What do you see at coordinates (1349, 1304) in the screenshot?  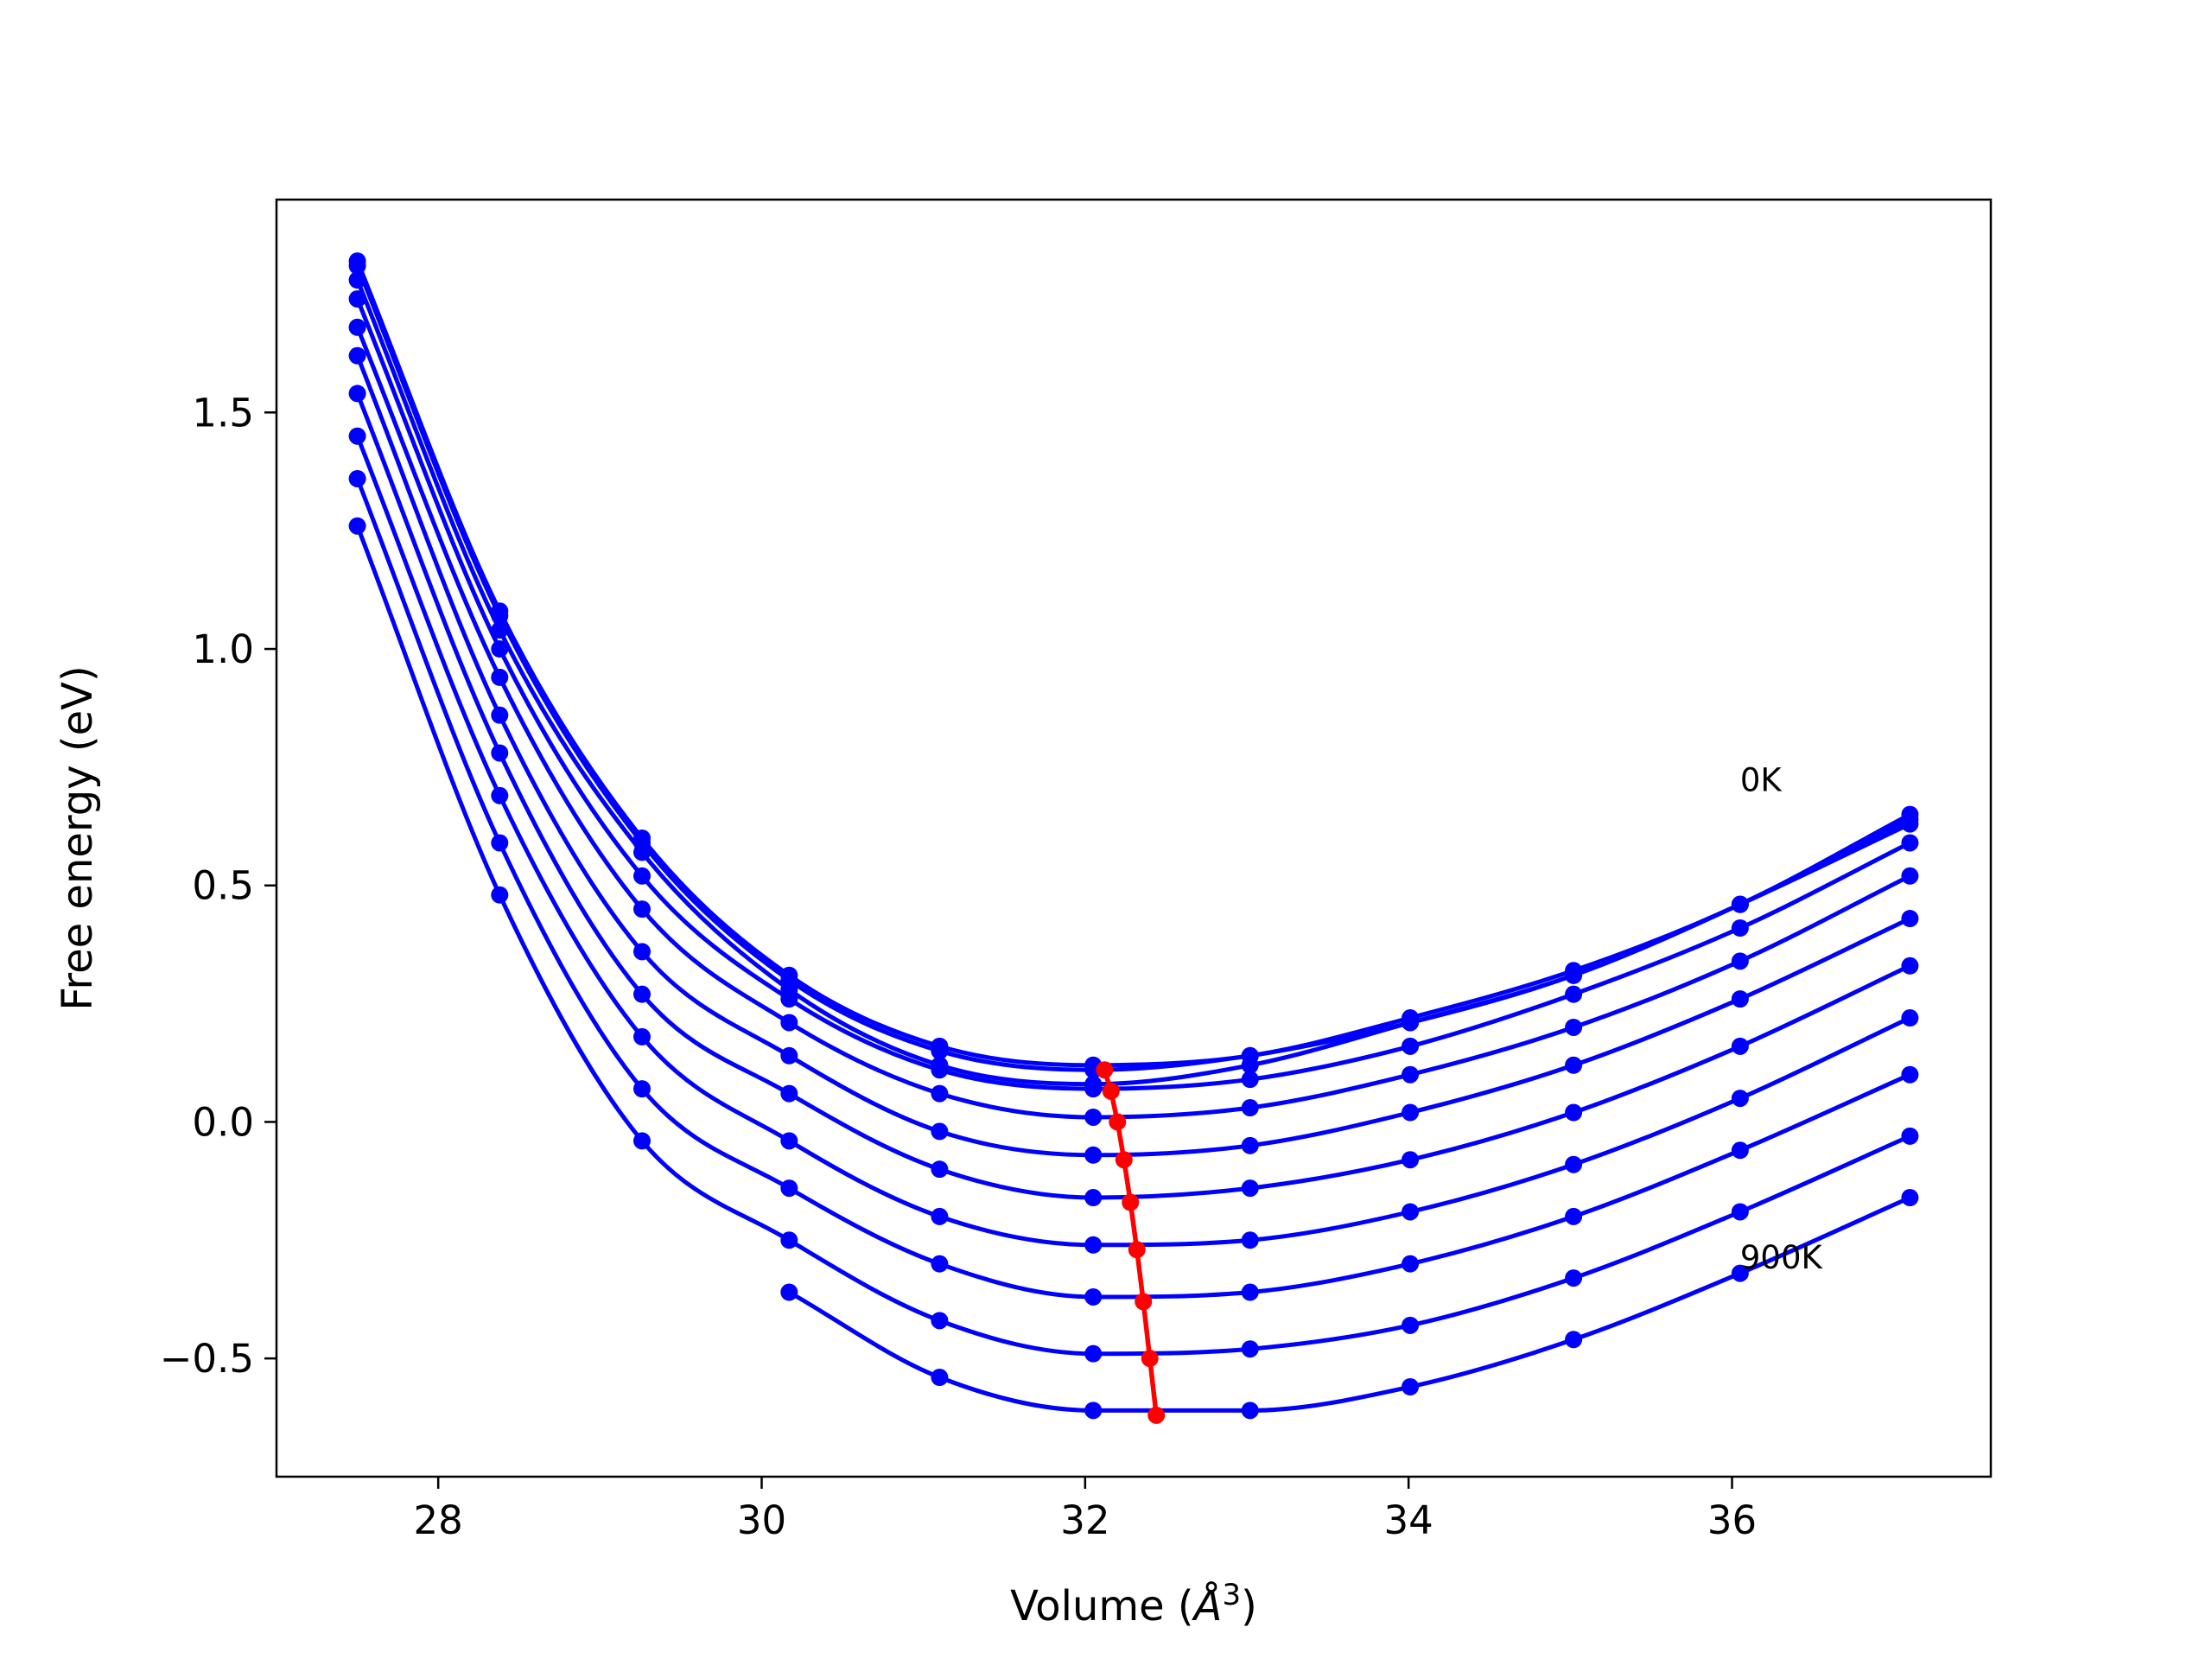 I see `series-line` at bounding box center [1349, 1304].